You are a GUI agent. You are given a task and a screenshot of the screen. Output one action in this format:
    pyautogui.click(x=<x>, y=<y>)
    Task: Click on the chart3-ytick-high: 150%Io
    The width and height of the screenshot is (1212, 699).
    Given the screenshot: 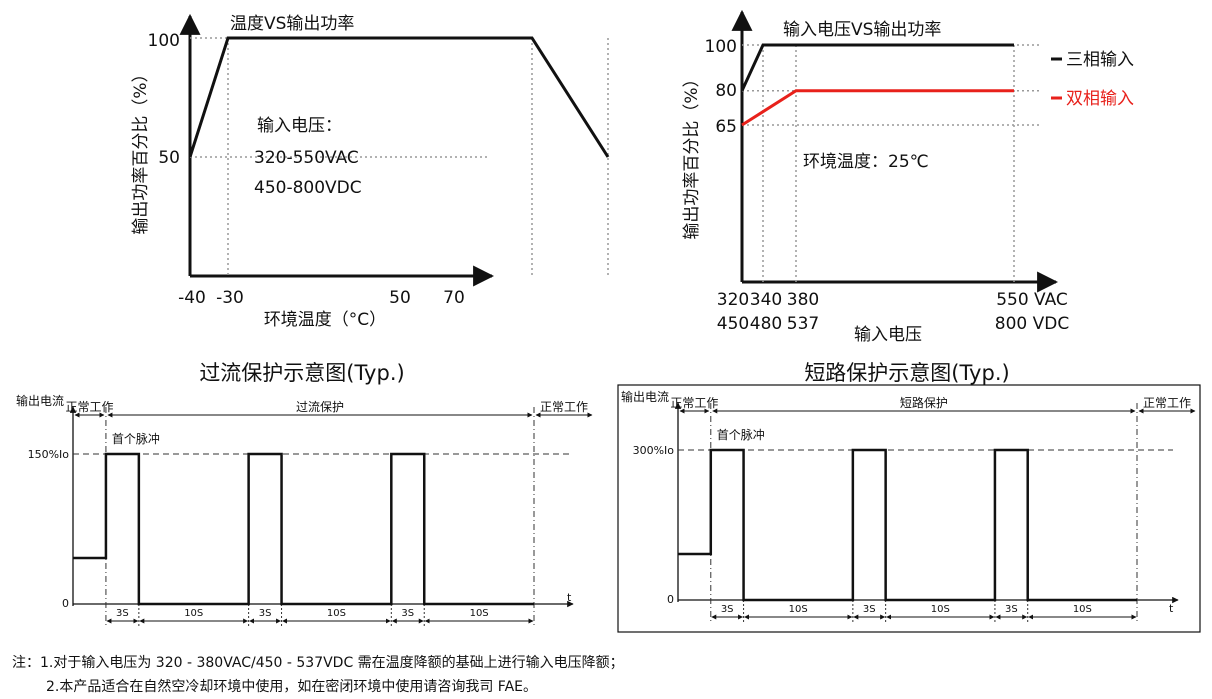 What is the action you would take?
    pyautogui.click(x=49, y=454)
    